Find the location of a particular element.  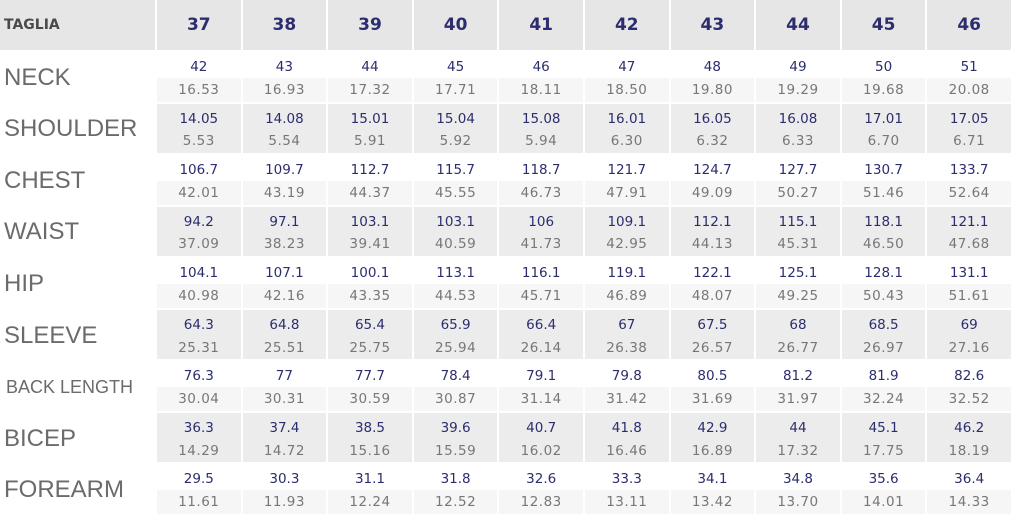

inch-value: 17.32 is located at coordinates (798, 450).